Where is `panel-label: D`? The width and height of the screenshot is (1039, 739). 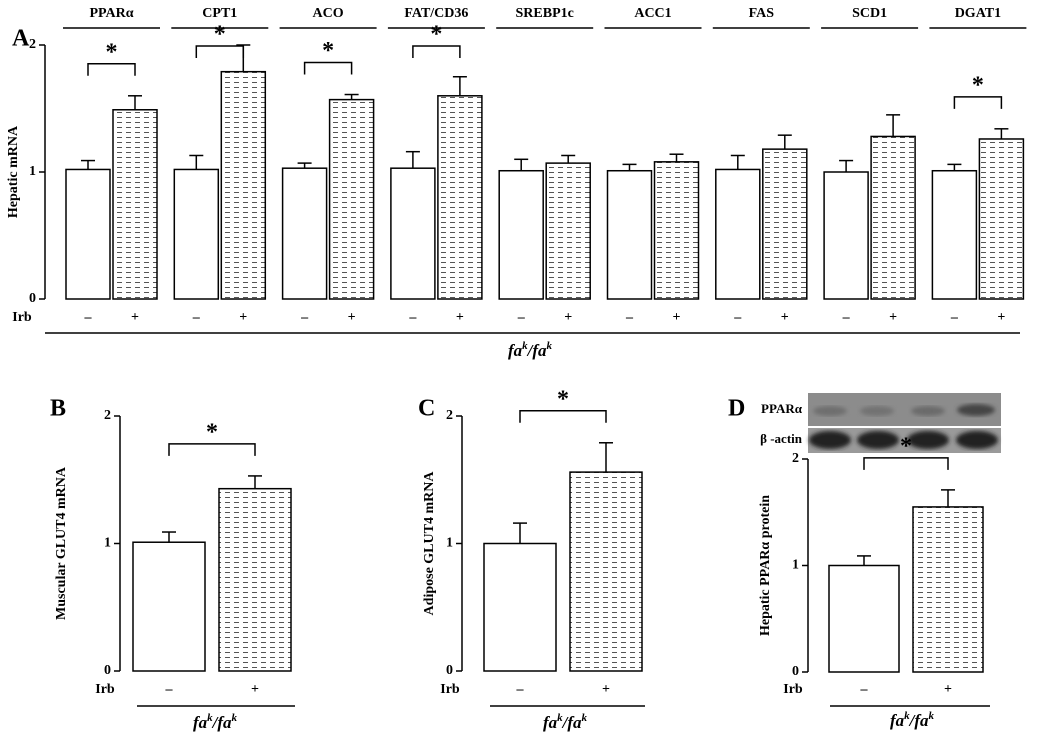
panel-label: D is located at coordinates (736, 409).